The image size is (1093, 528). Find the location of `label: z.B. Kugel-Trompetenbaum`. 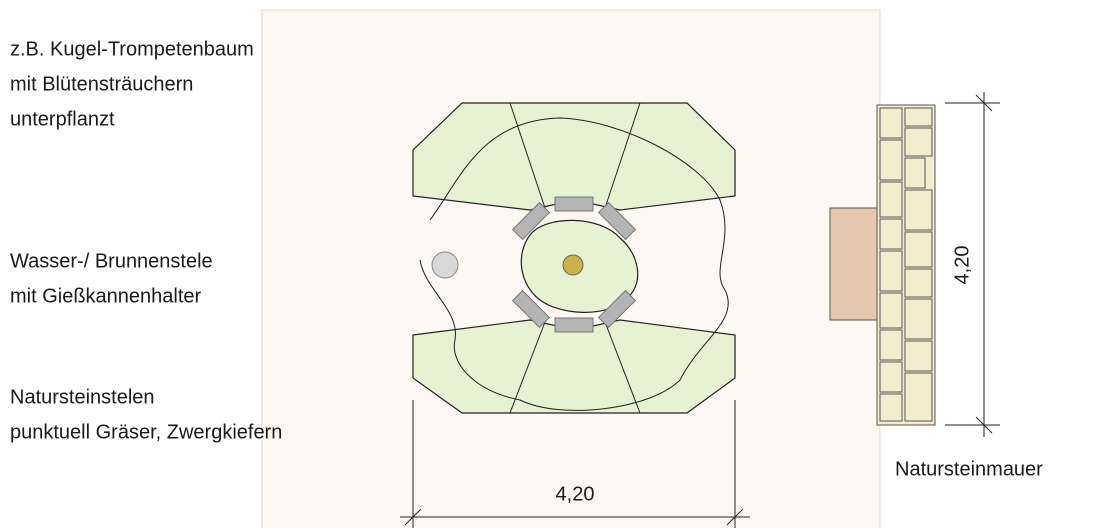

label: z.B. Kugel-Trompetenbaum is located at coordinates (132, 49).